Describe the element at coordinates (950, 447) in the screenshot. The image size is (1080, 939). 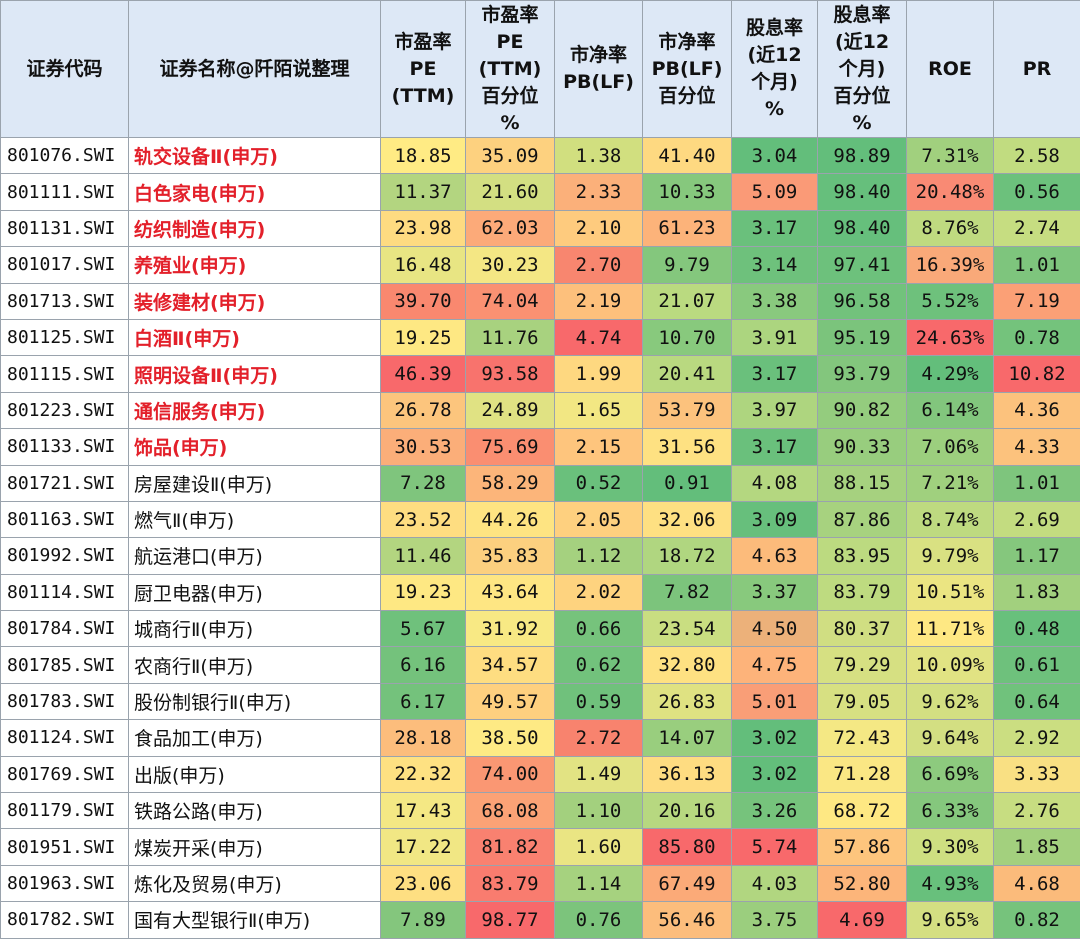
I see `cell-roe: 7.06%` at that location.